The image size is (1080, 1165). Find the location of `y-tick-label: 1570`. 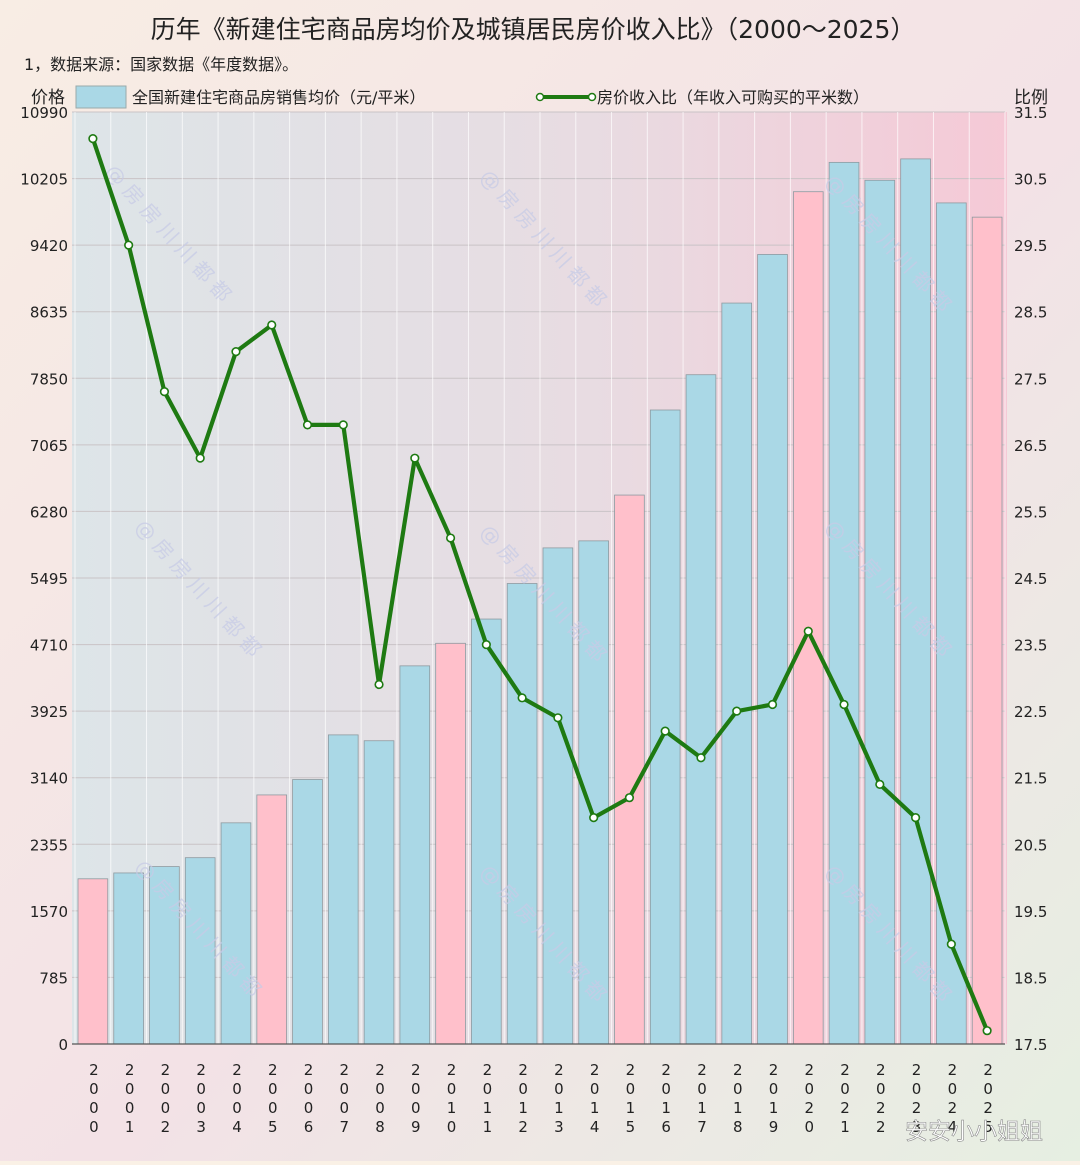

y-tick-label: 1570 is located at coordinates (49, 912).